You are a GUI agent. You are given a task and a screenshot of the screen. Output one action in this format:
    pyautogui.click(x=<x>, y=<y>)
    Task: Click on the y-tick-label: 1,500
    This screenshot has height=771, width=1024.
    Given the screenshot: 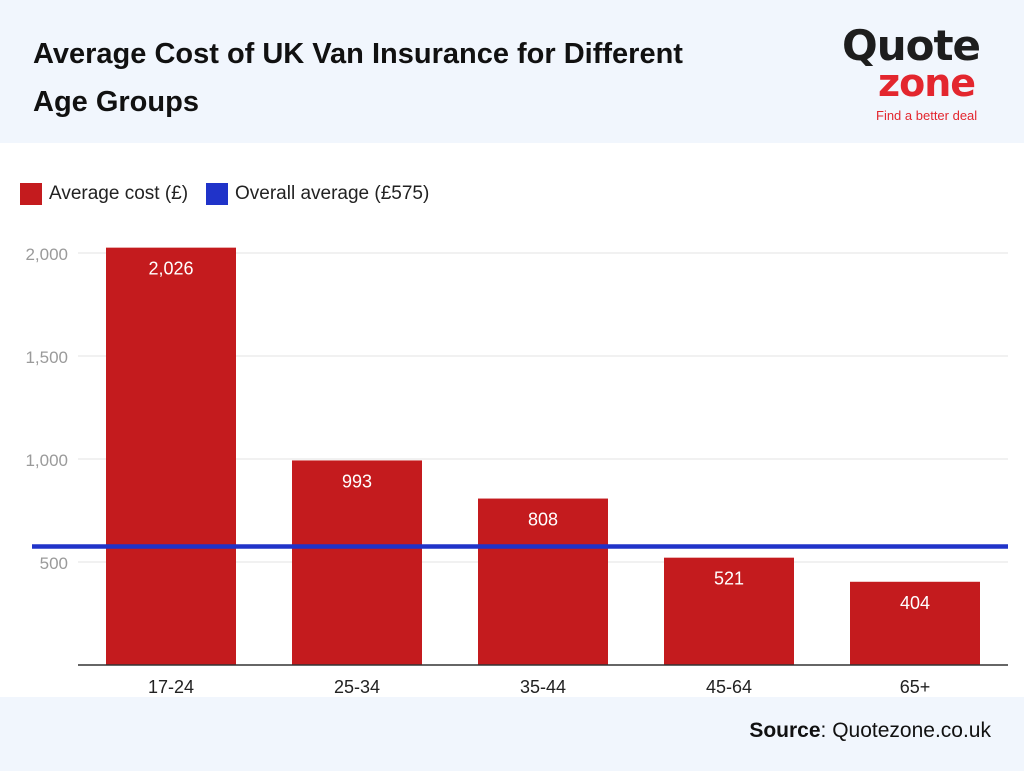 What is the action you would take?
    pyautogui.click(x=46, y=357)
    